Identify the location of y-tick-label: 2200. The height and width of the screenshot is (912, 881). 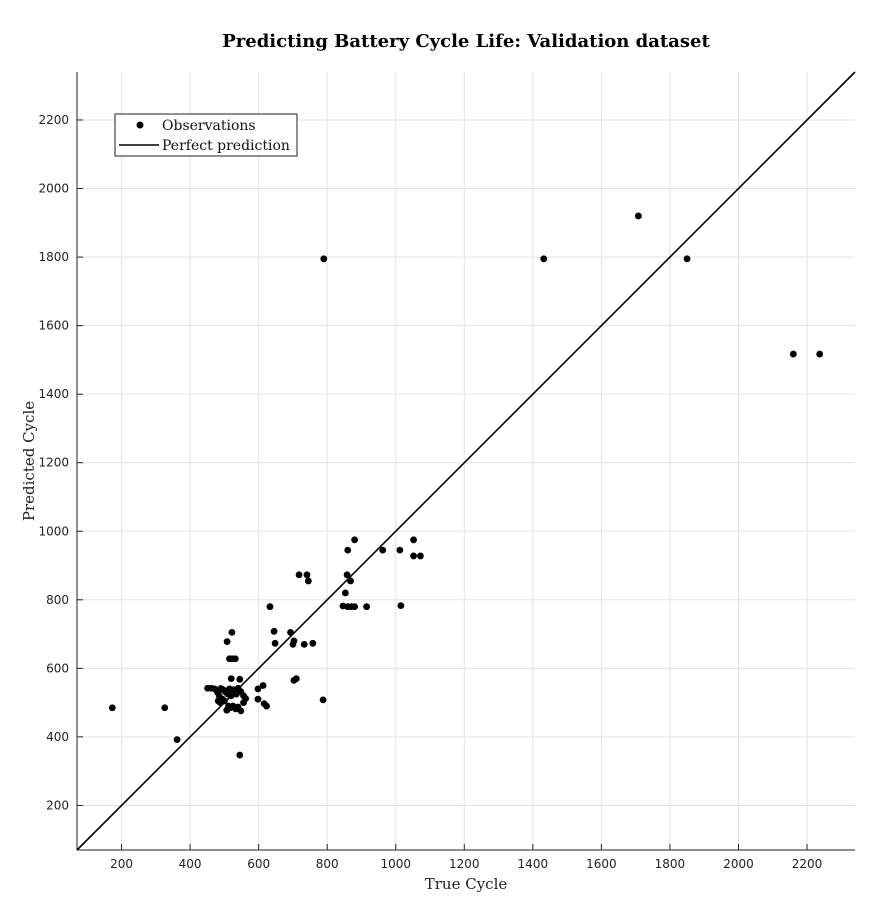
(53, 120).